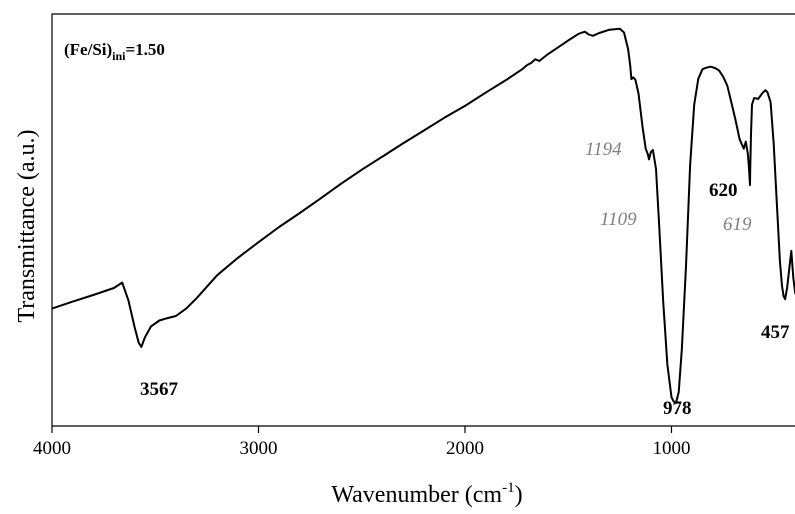 The width and height of the screenshot is (795, 514). What do you see at coordinates (426, 494) in the screenshot?
I see `x-axis-title: Wavenumber (cm-1)` at bounding box center [426, 494].